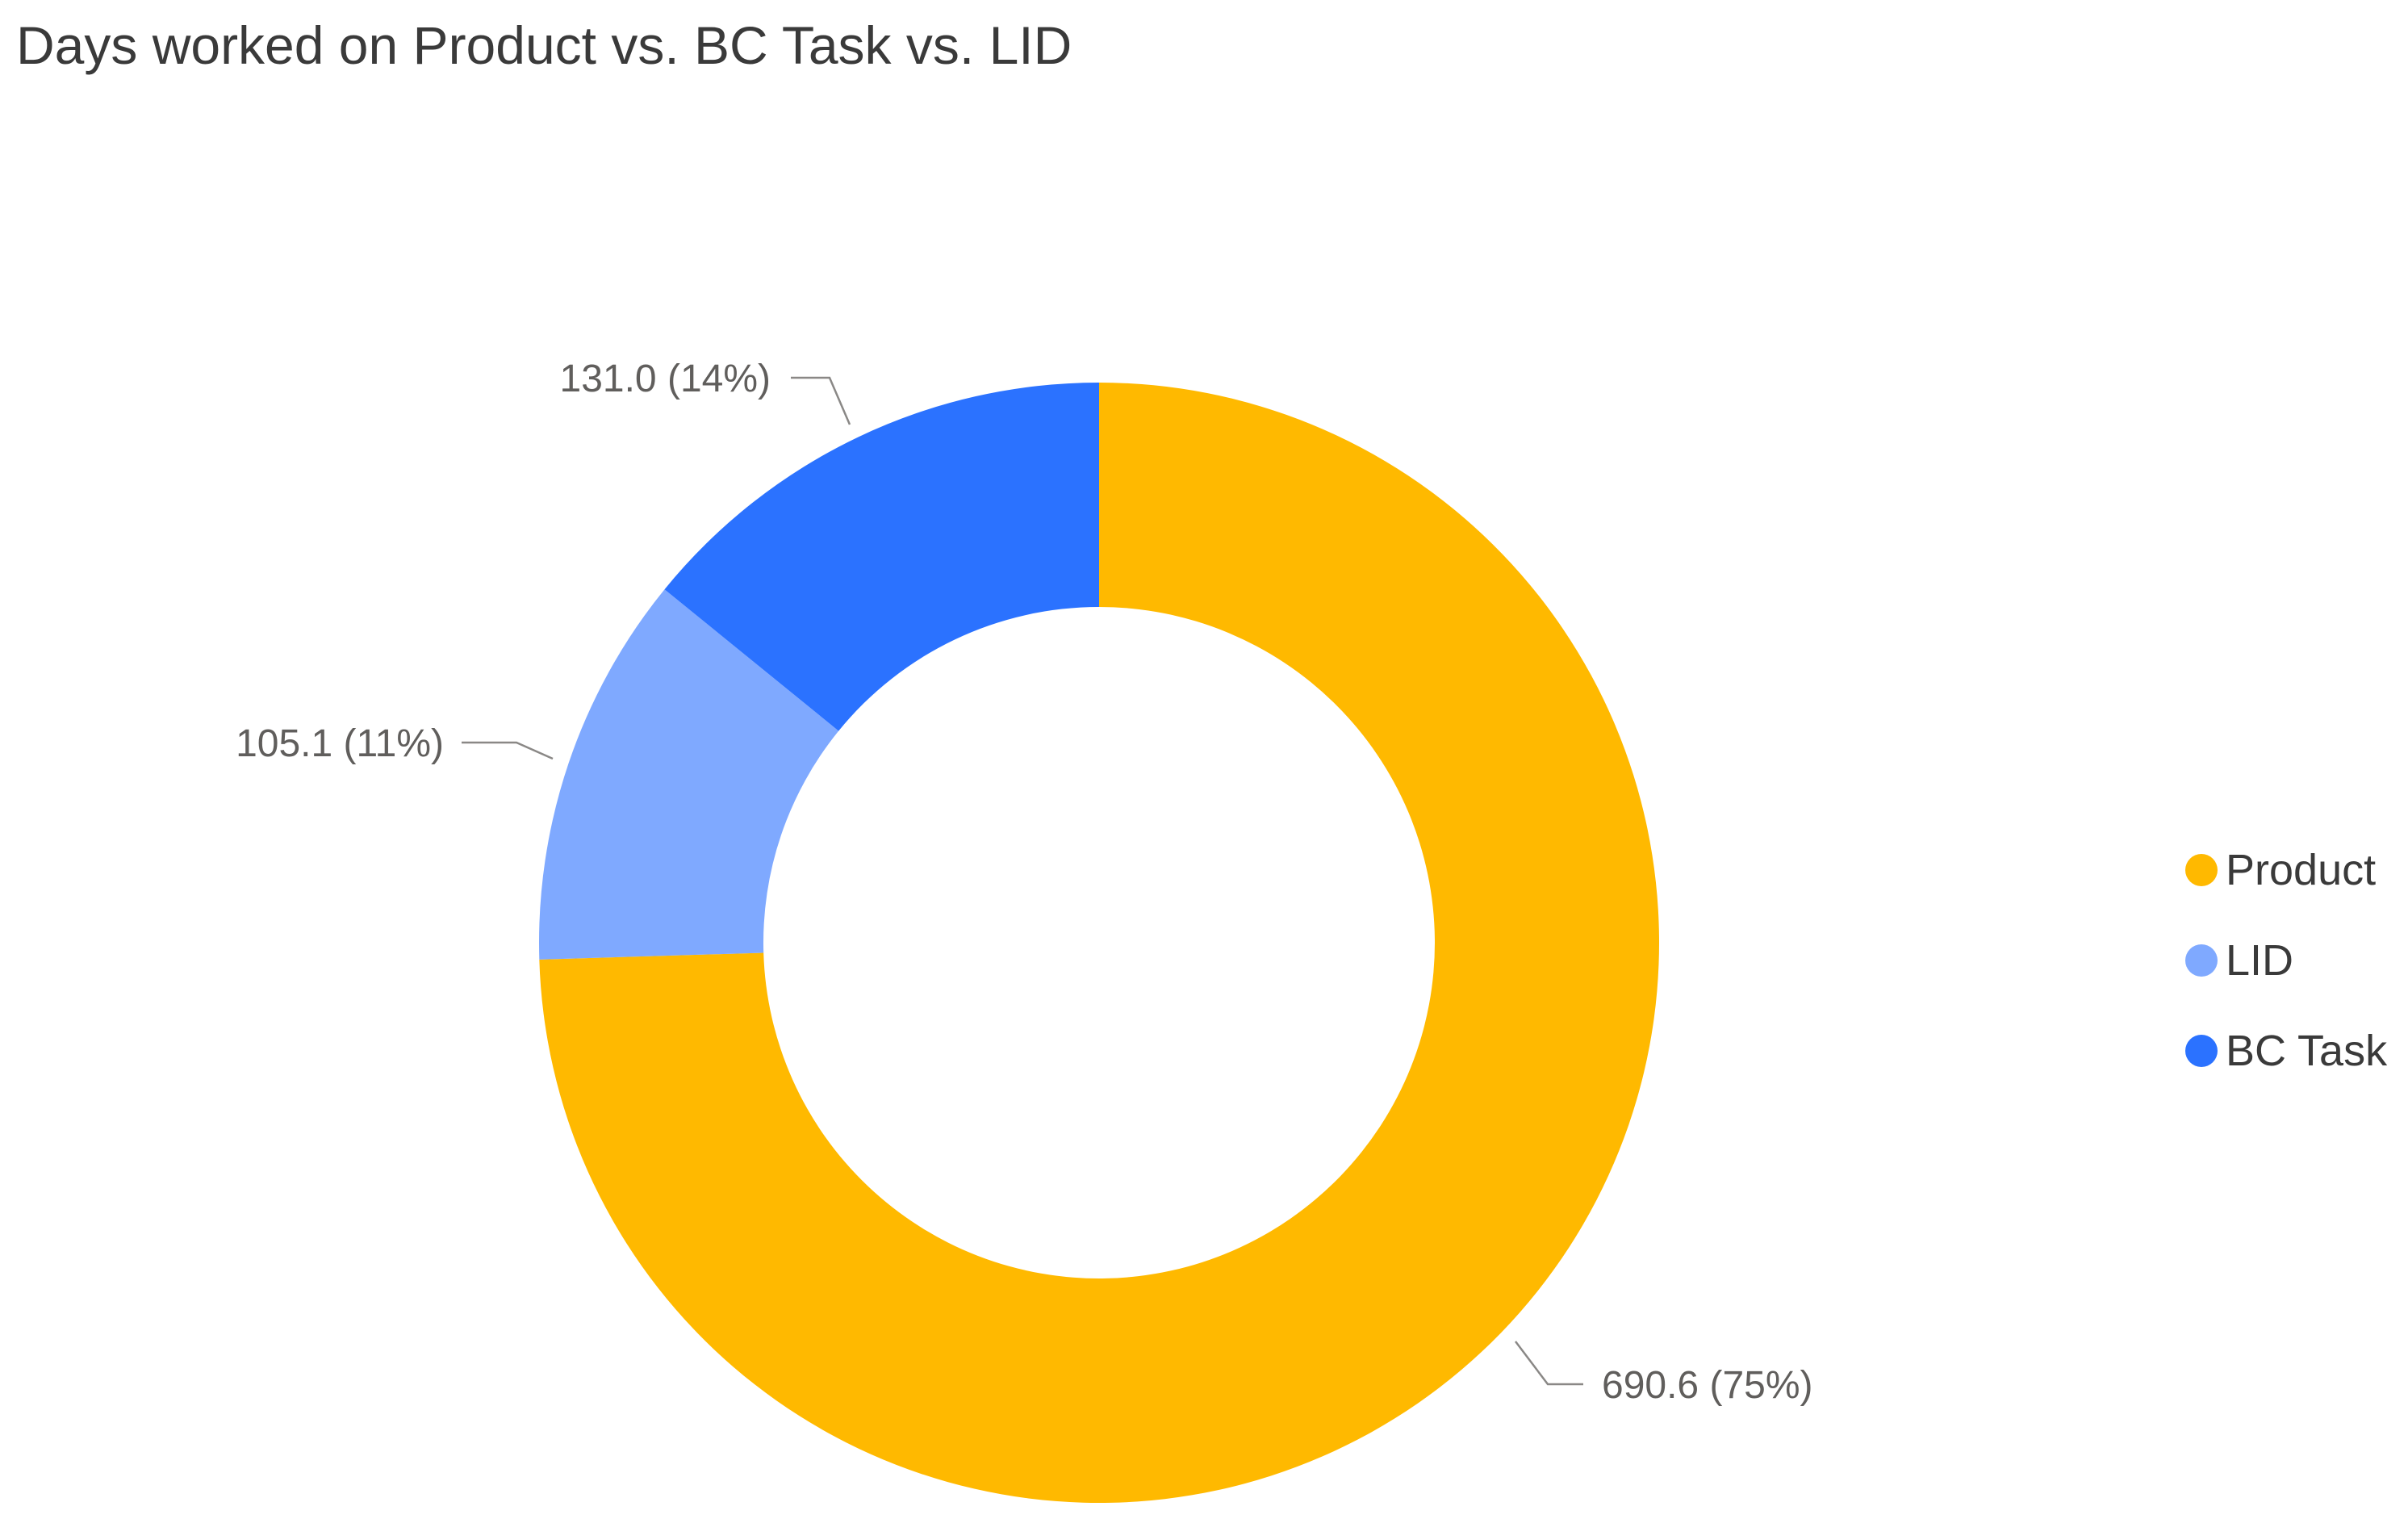 The width and height of the screenshot is (2408, 1519). What do you see at coordinates (1707, 1385) in the screenshot?
I see `data-label-product: 690.6 (75%)` at bounding box center [1707, 1385].